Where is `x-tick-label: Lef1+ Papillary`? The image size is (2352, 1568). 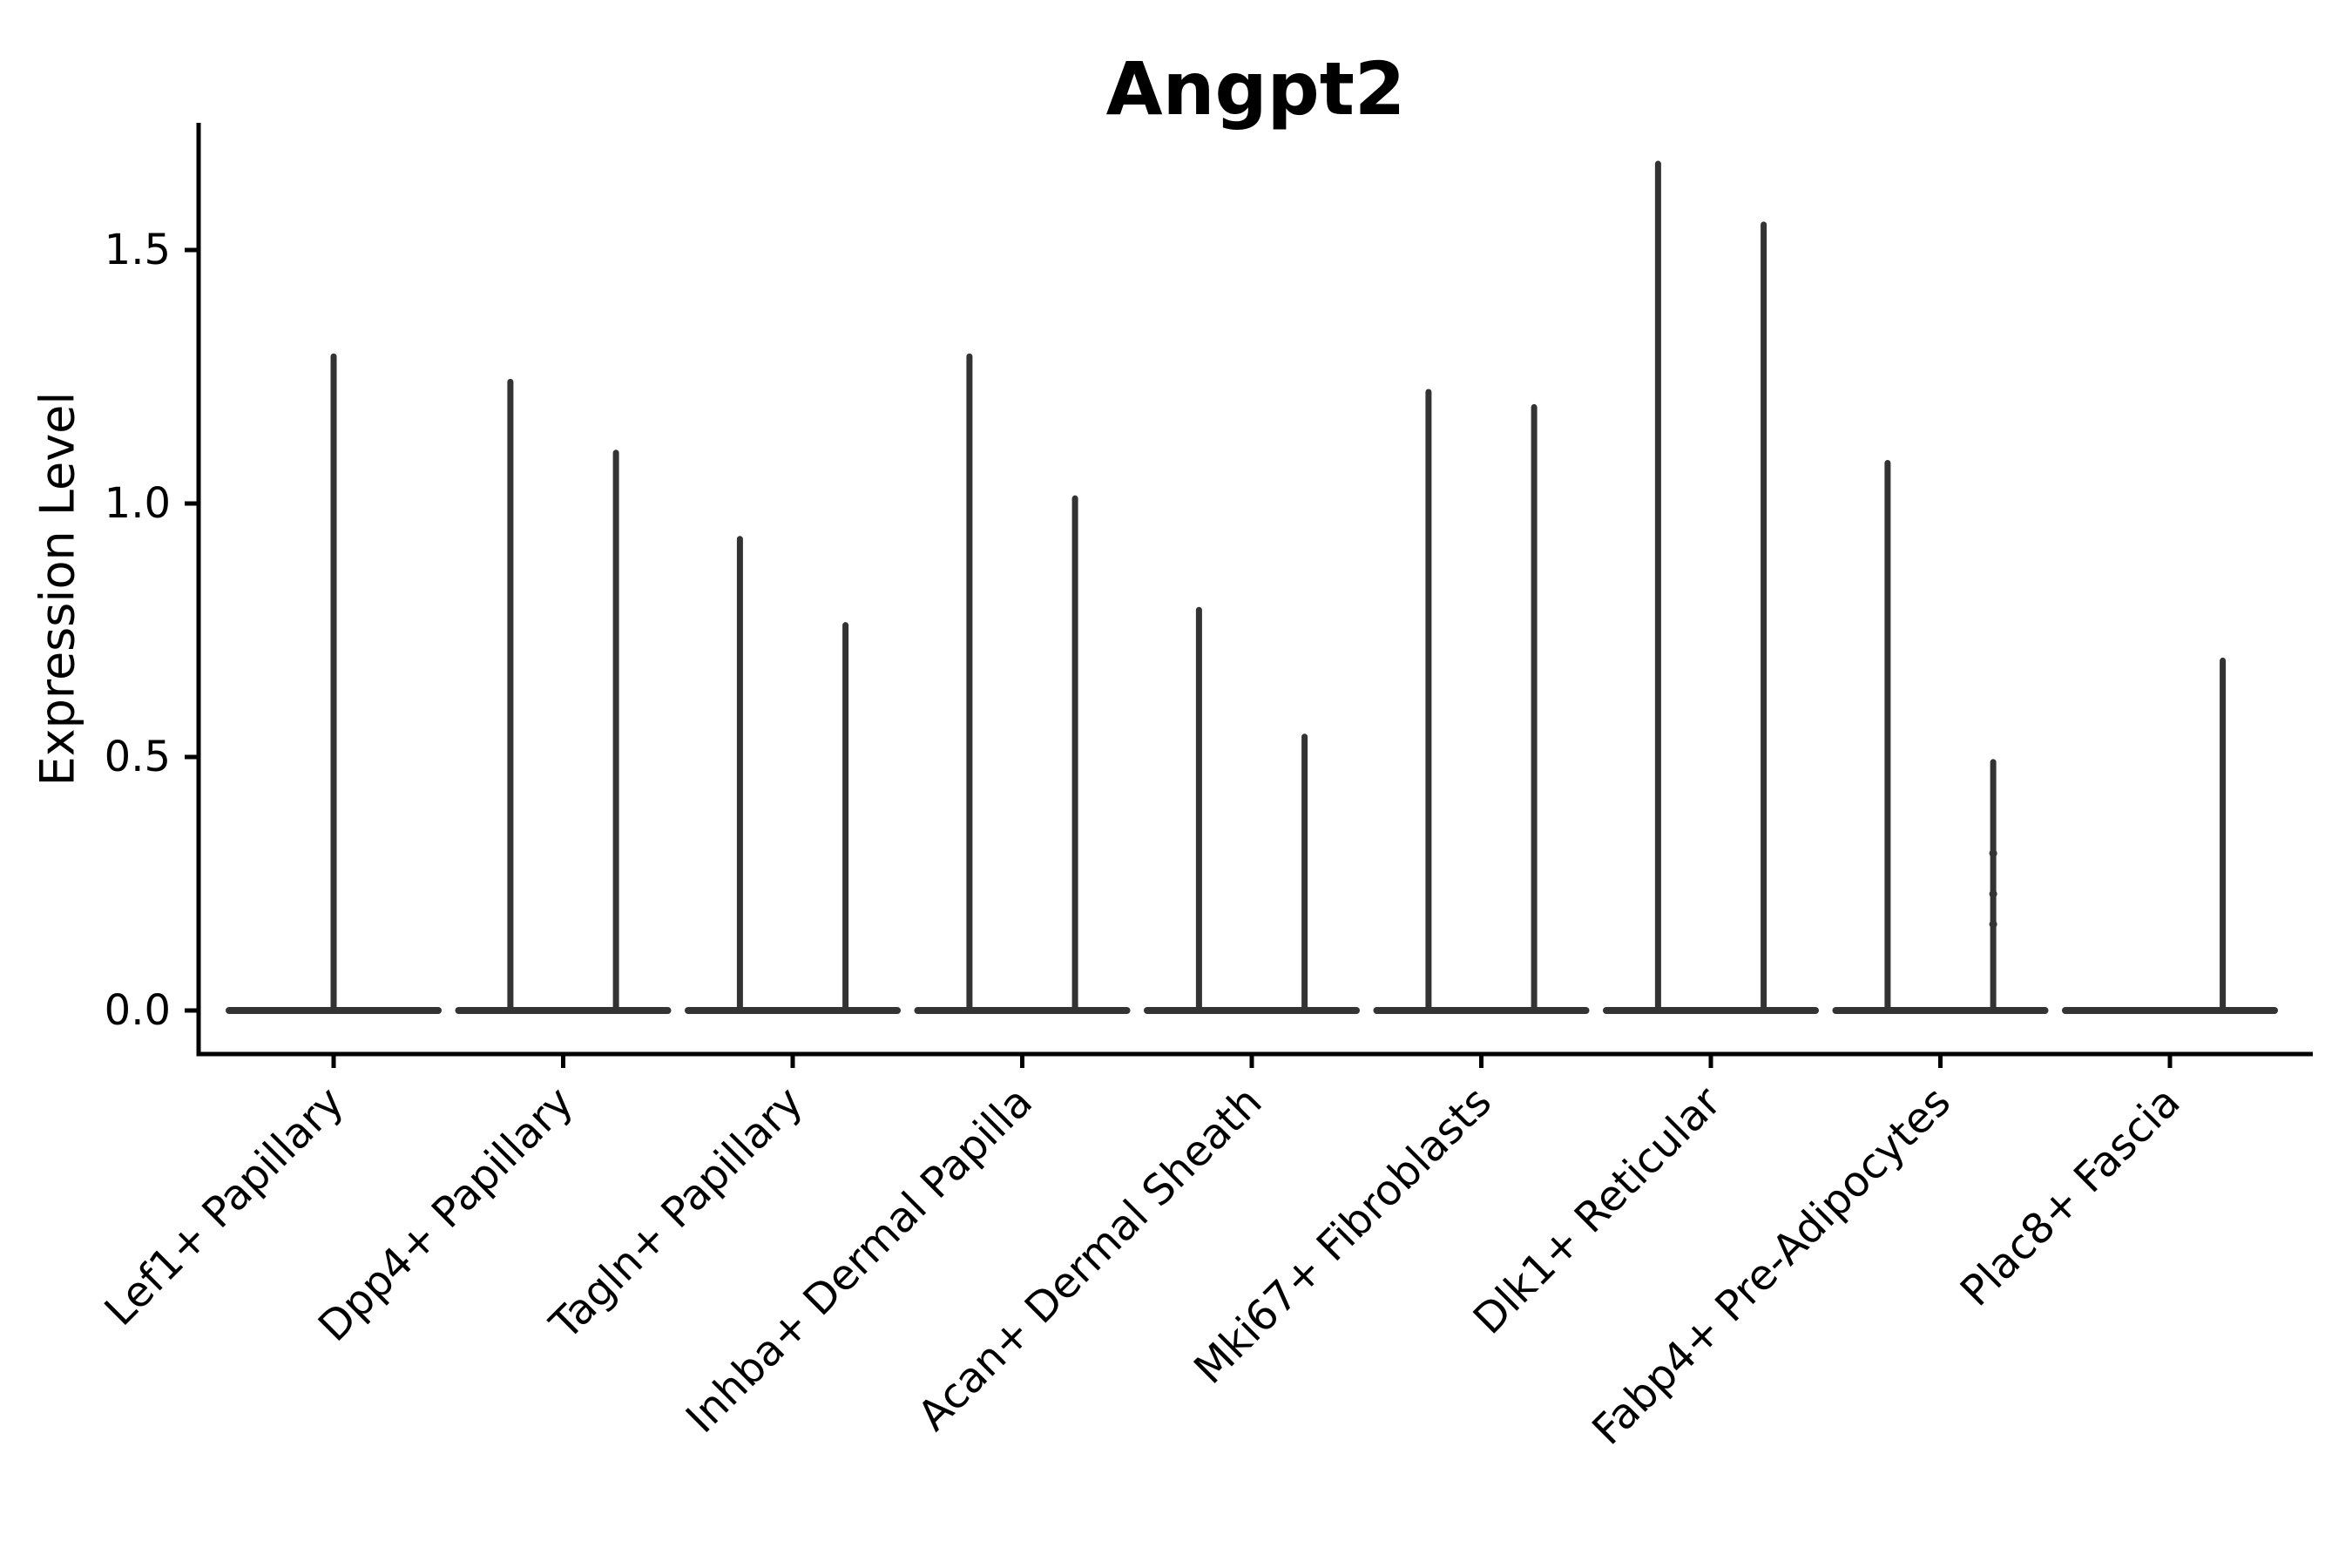 x-tick-label: Lef1+ Papillary is located at coordinates (225, 1206).